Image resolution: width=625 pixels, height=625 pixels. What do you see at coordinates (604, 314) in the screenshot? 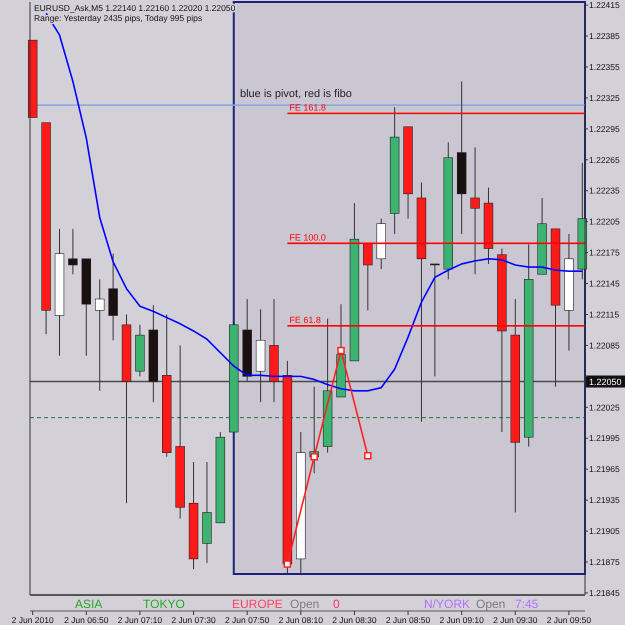
I see `y-tick-label: 1.22115` at bounding box center [604, 314].